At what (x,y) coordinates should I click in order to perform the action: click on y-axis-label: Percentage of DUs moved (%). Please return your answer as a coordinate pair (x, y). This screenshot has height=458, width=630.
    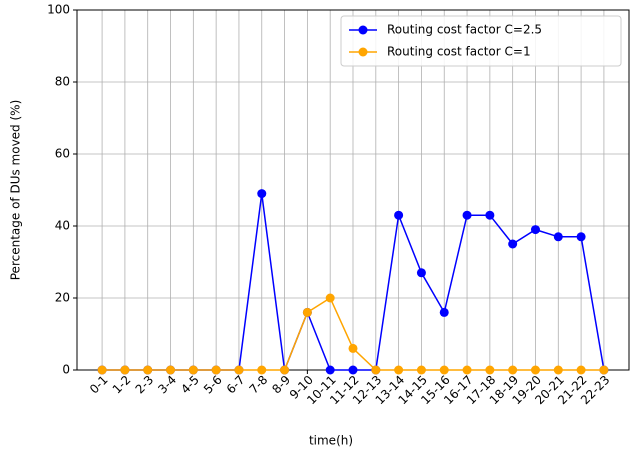
    Looking at the image, I should click on (16, 190).